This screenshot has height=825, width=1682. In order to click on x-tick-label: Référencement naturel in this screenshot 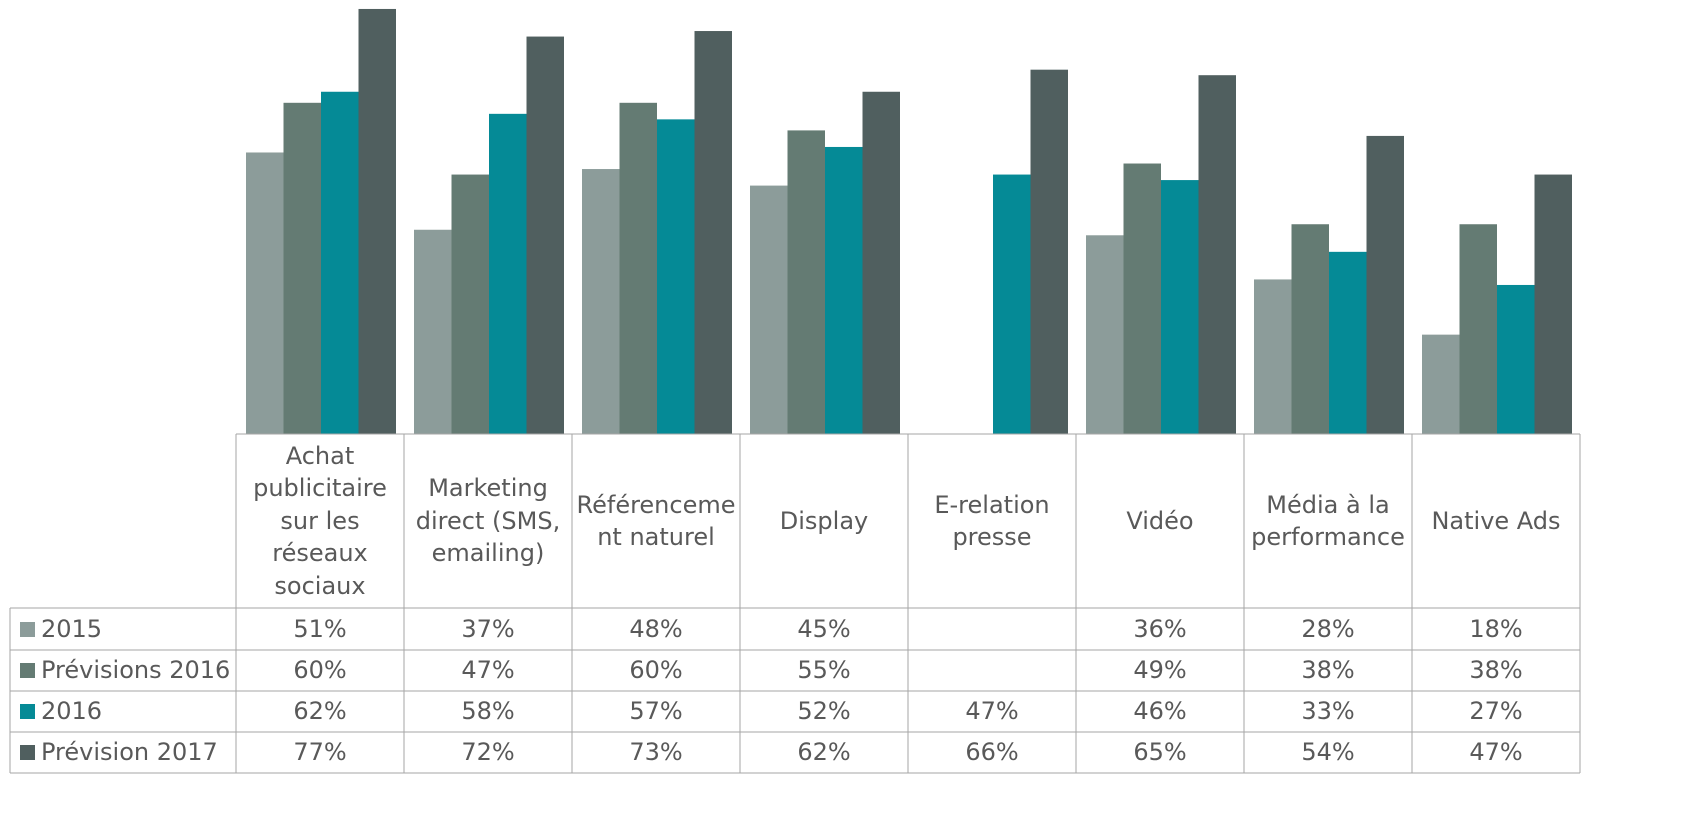, I will do `click(656, 521)`.